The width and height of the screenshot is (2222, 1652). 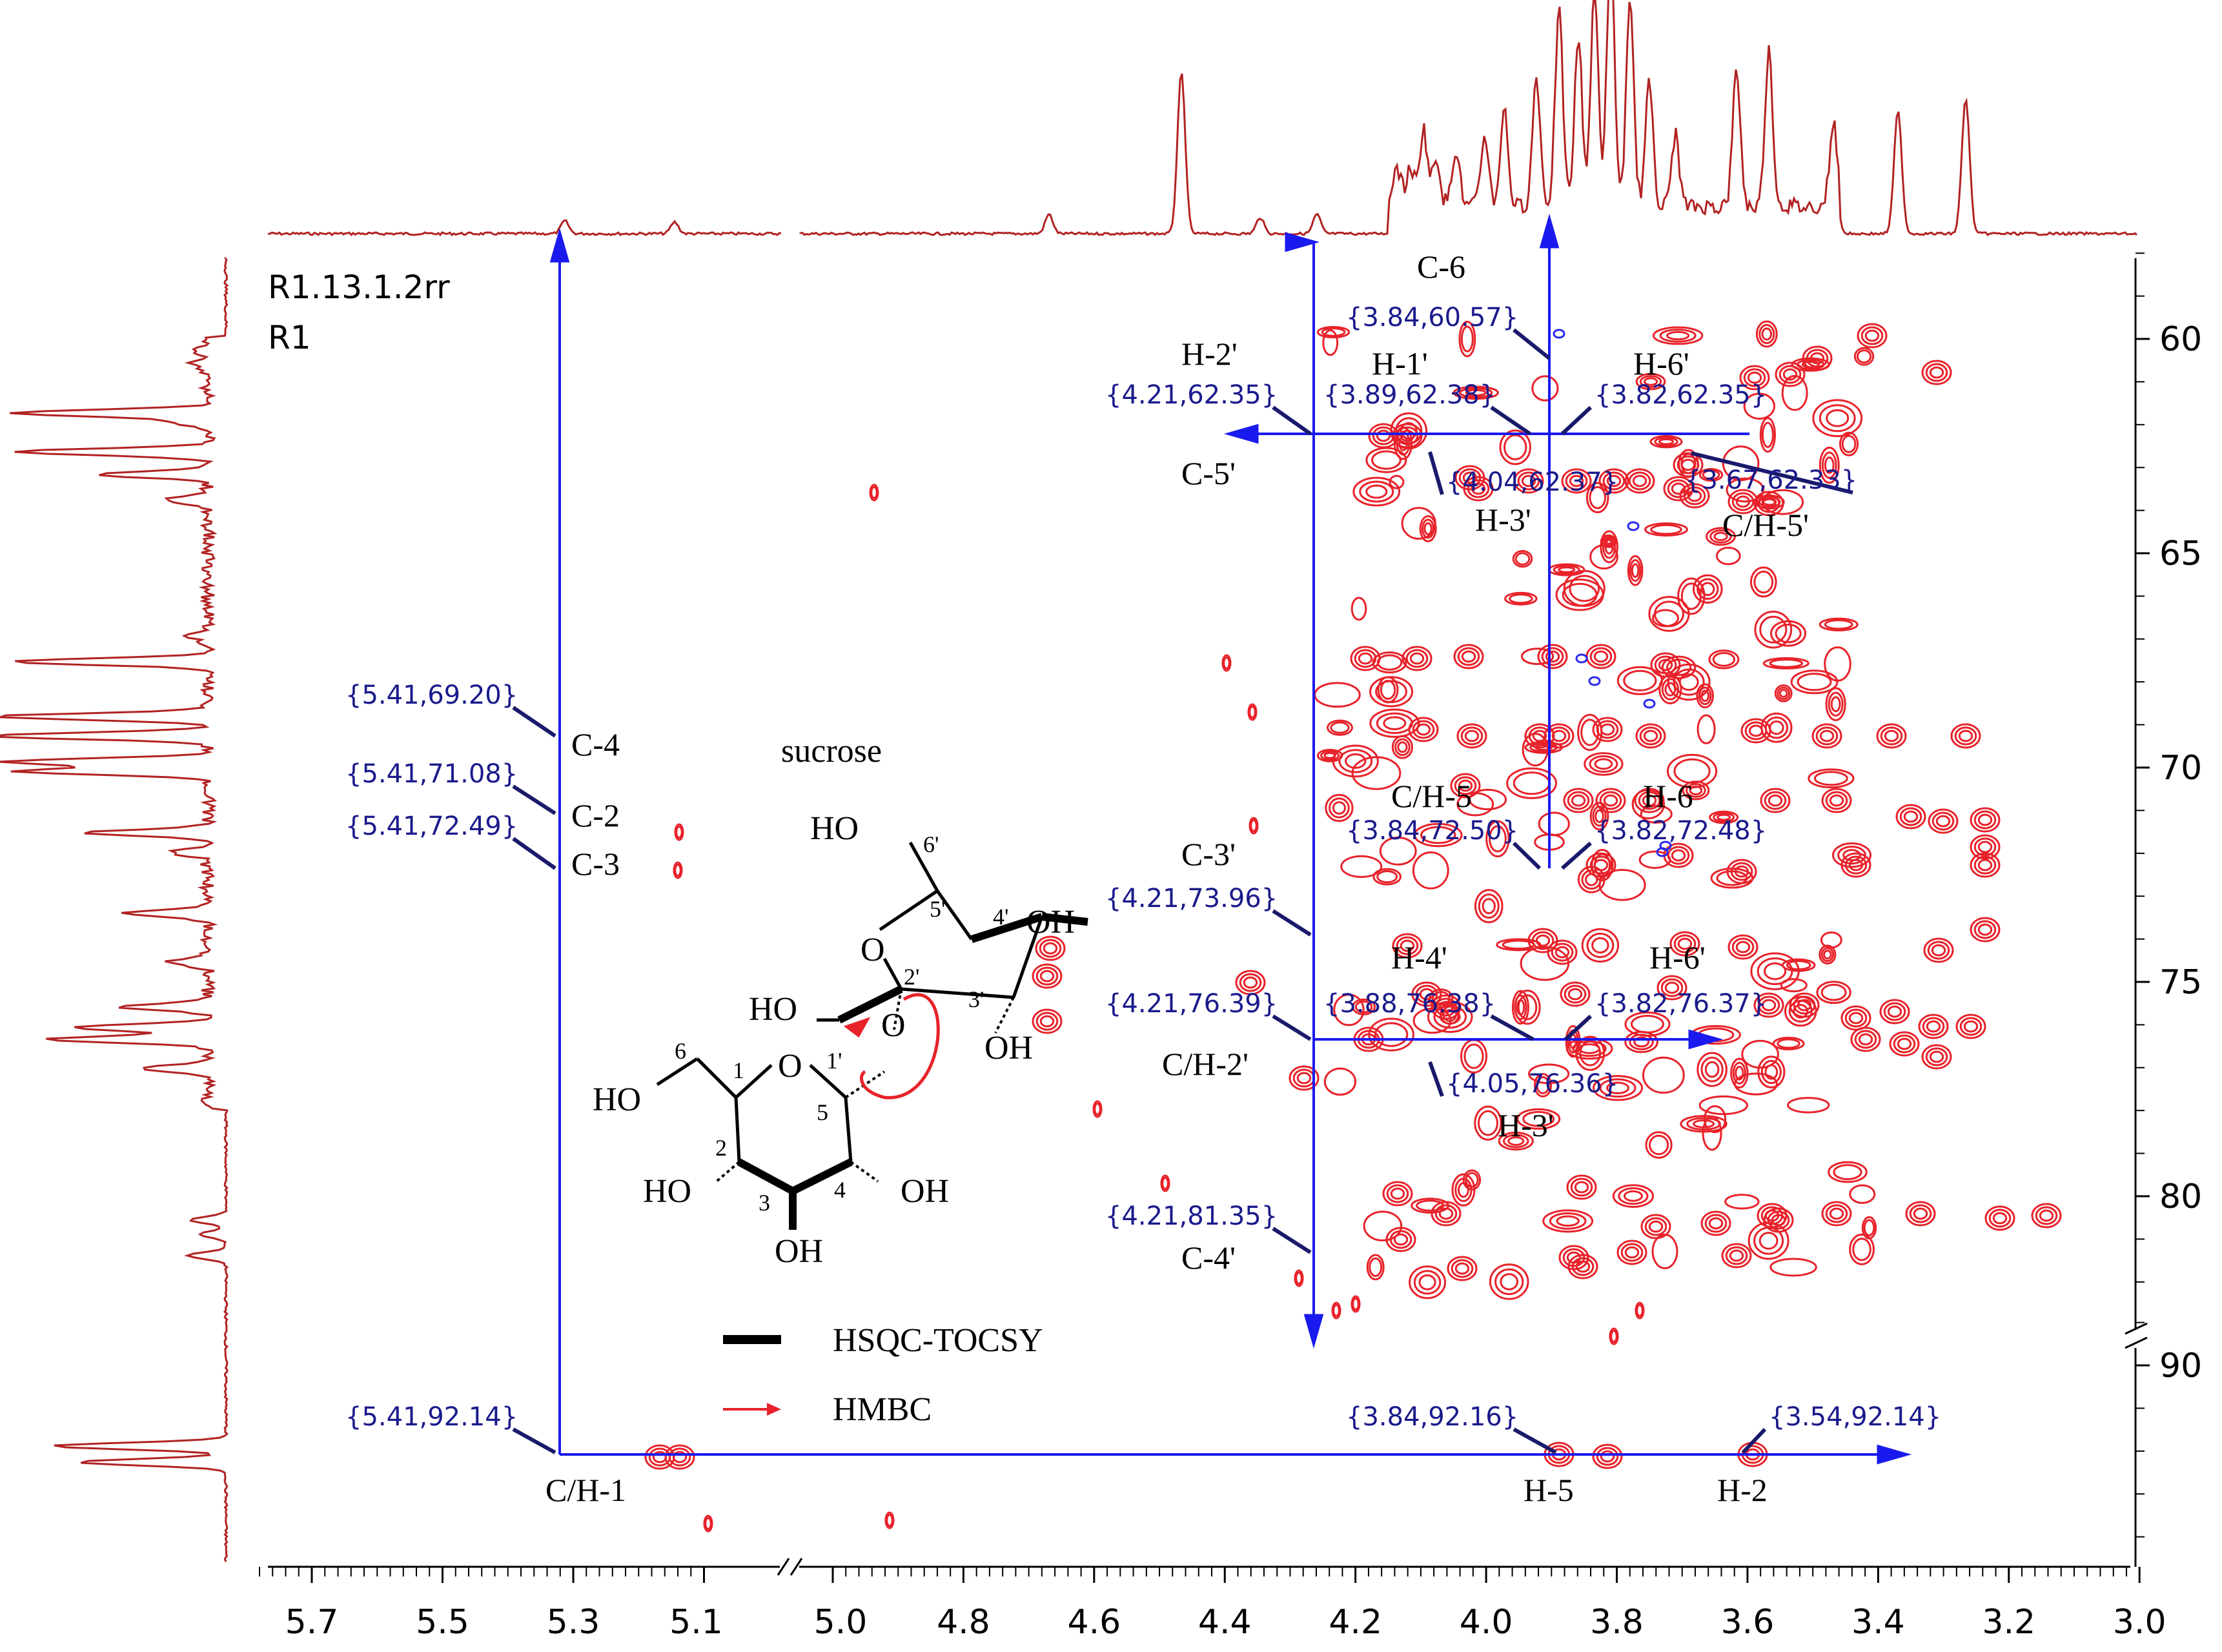 I want to click on peak-annotation: {3.84,60.57}, so click(x=1432, y=317).